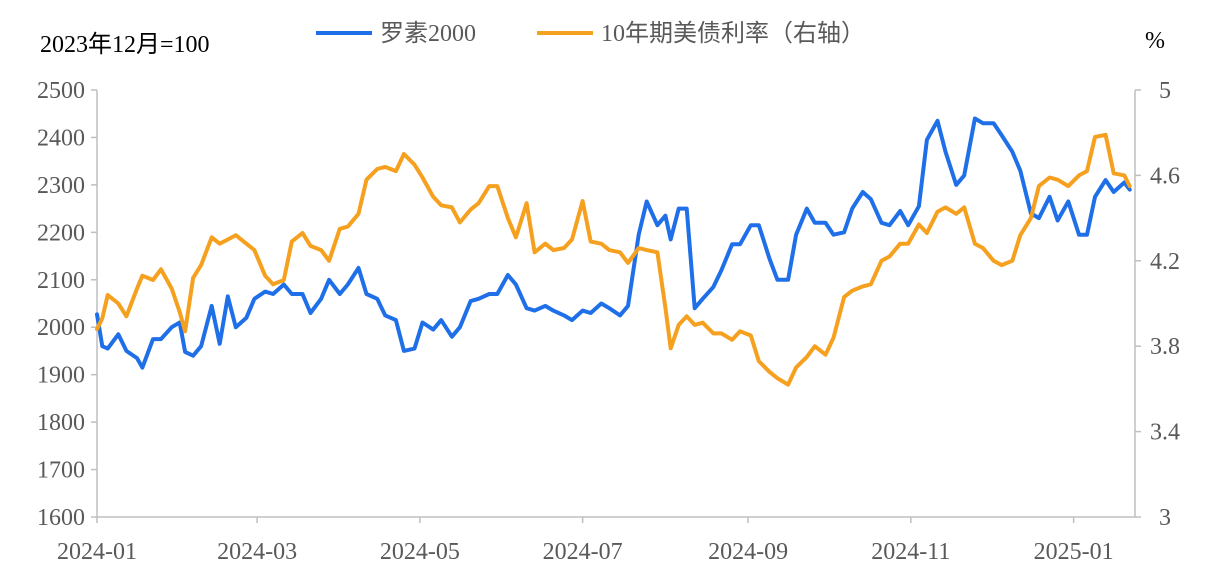  What do you see at coordinates (61, 281) in the screenshot?
I see `left-tick-label: 2100` at bounding box center [61, 281].